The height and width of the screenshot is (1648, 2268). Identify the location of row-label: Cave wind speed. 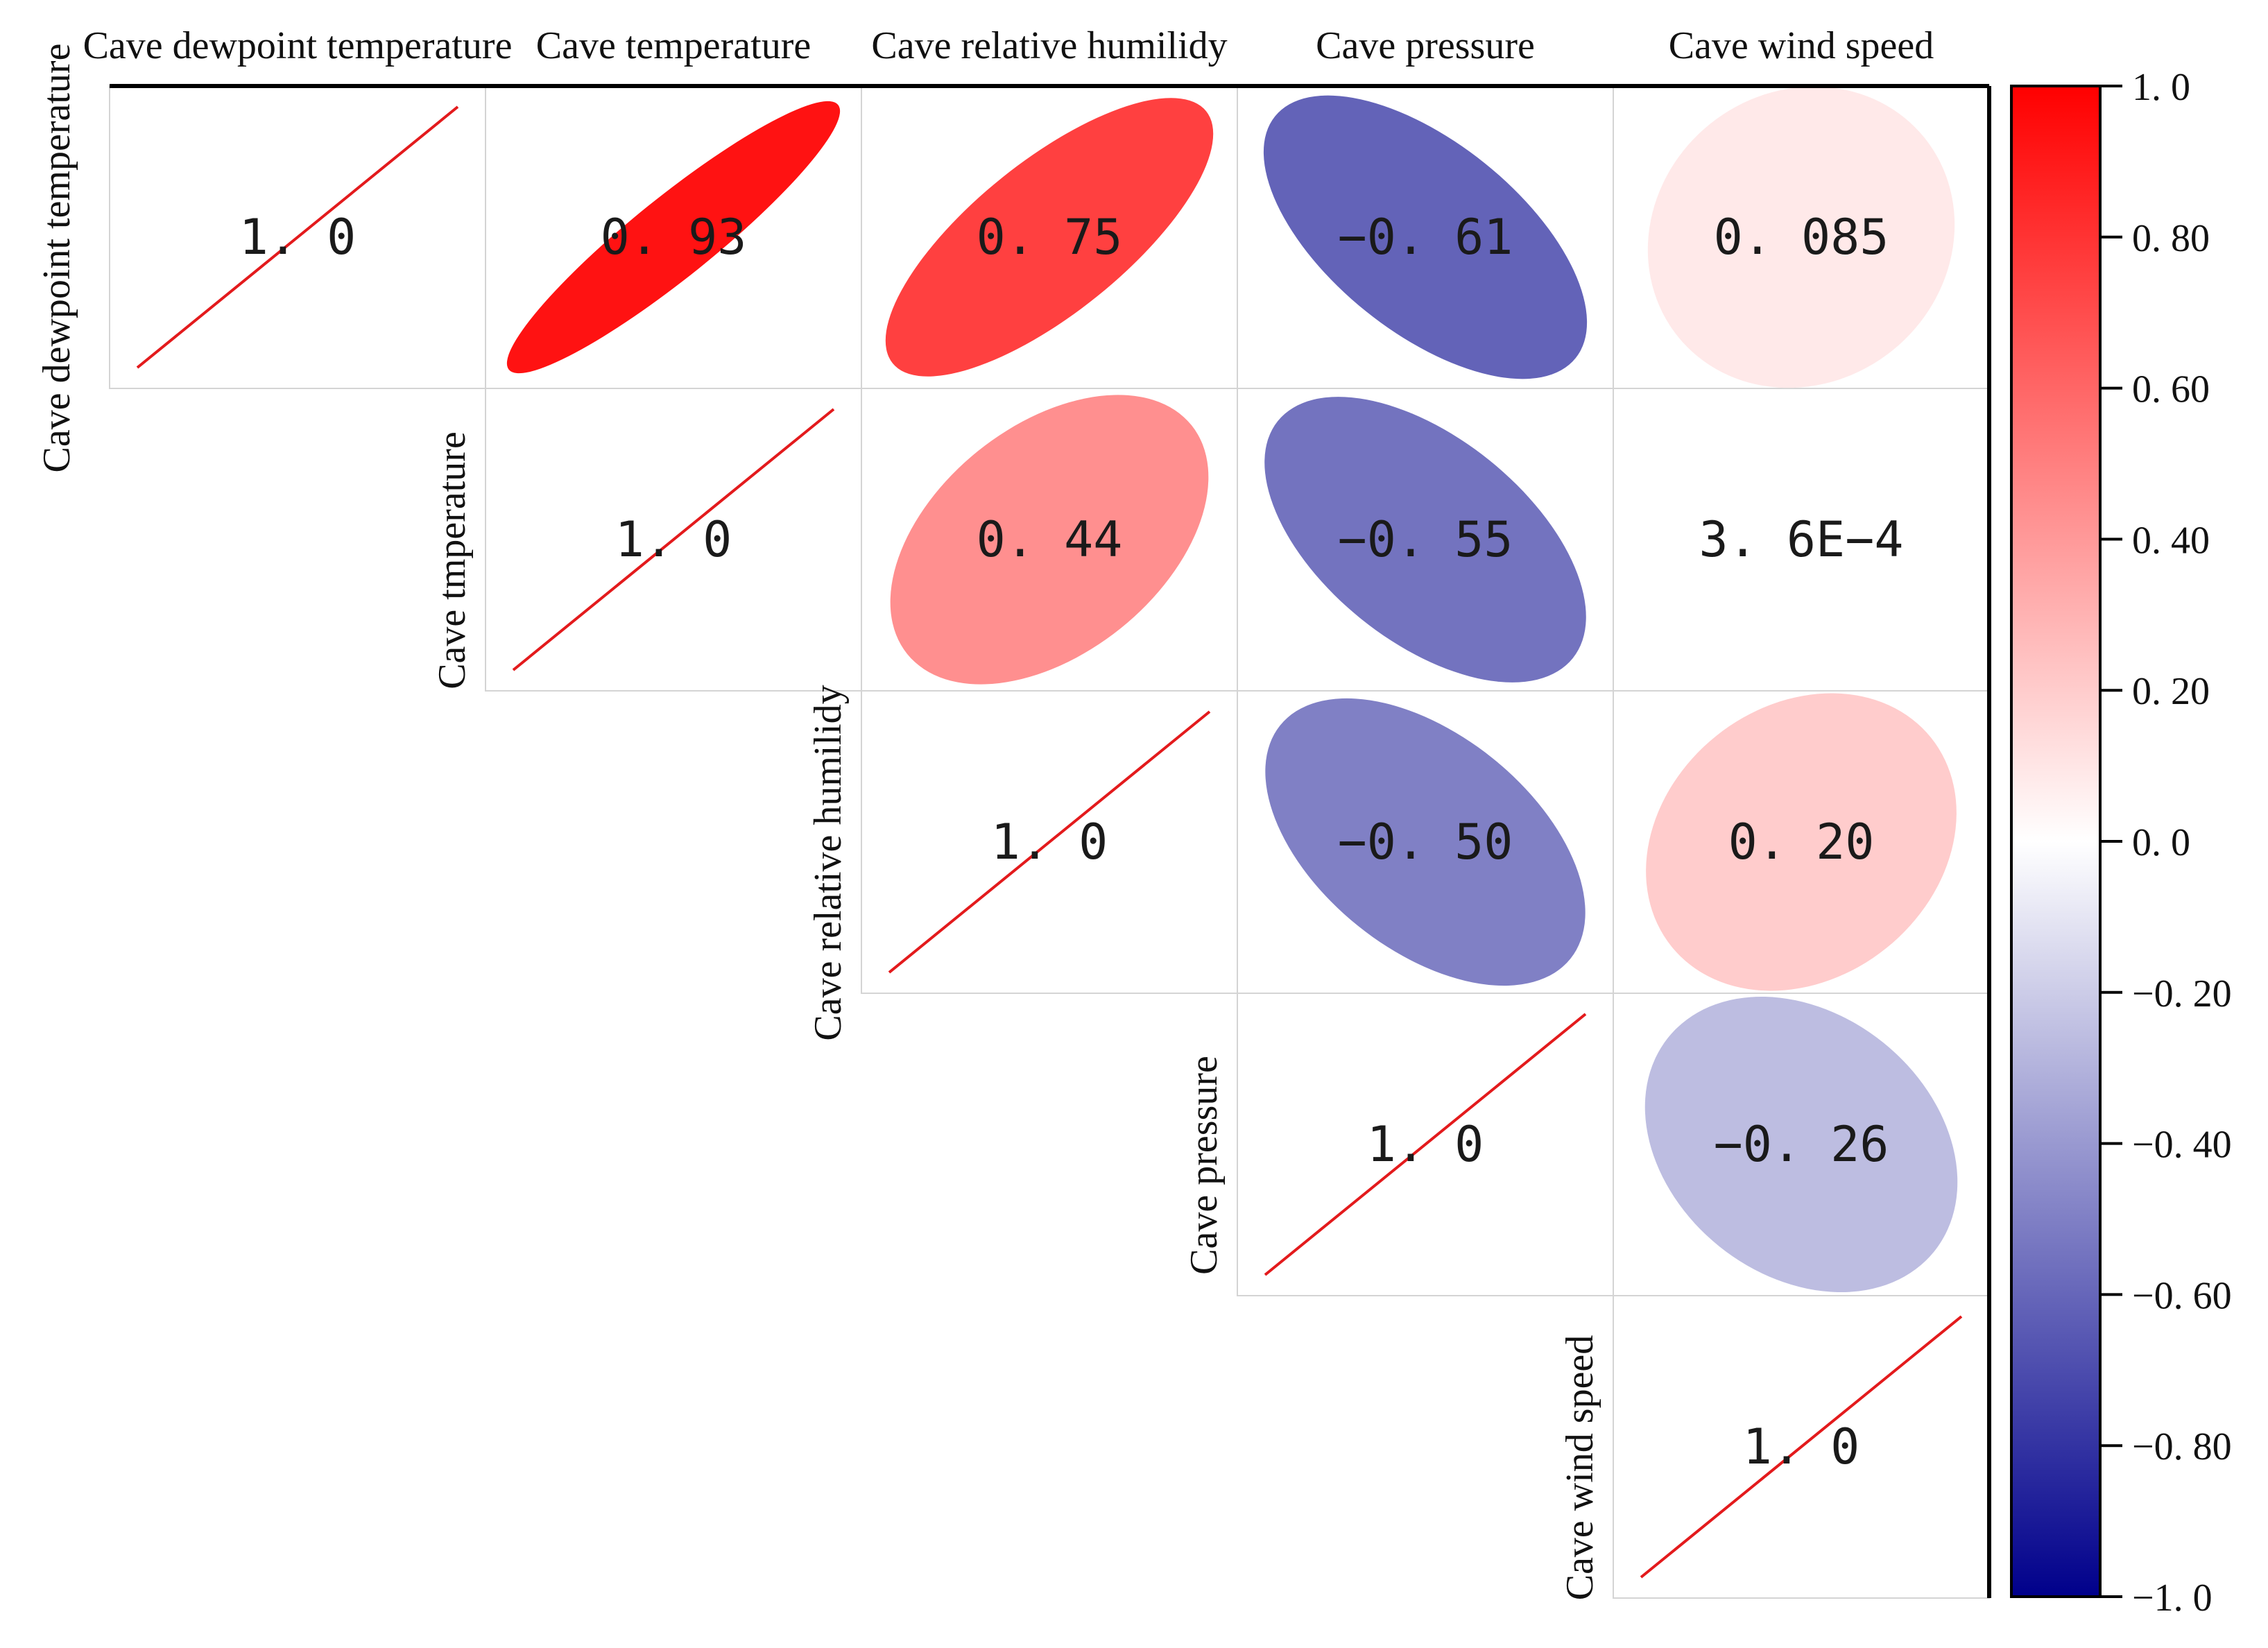
(1579, 1468).